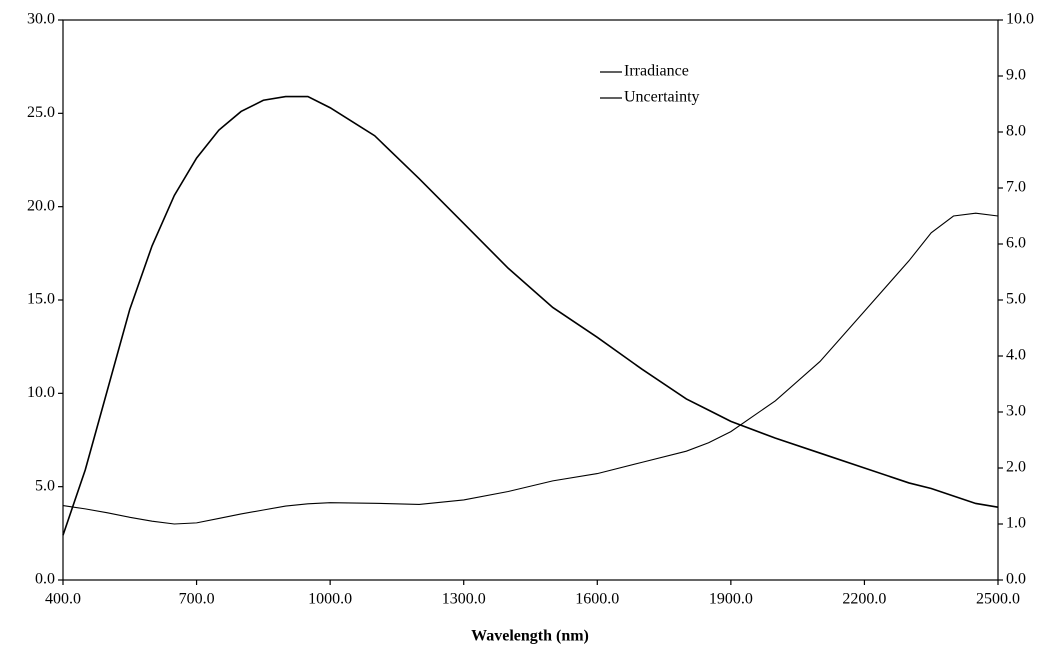 This screenshot has height=652, width=1051. What do you see at coordinates (998, 599) in the screenshot?
I see `x-tick-label: 2500.0` at bounding box center [998, 599].